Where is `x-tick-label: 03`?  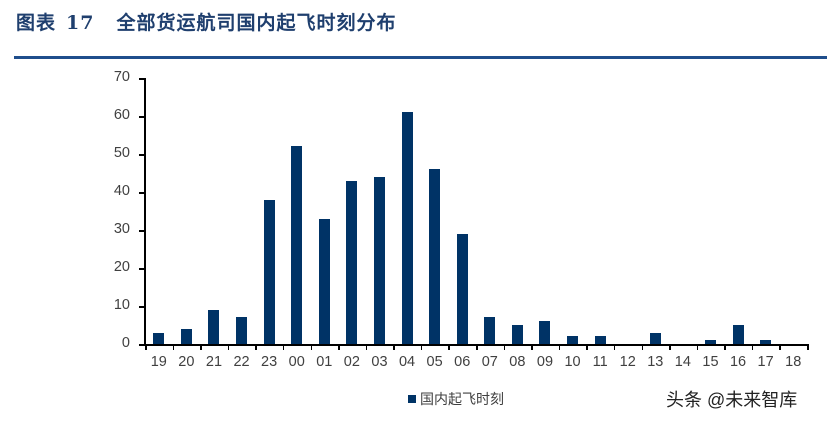
x-tick-label: 03 is located at coordinates (379, 362).